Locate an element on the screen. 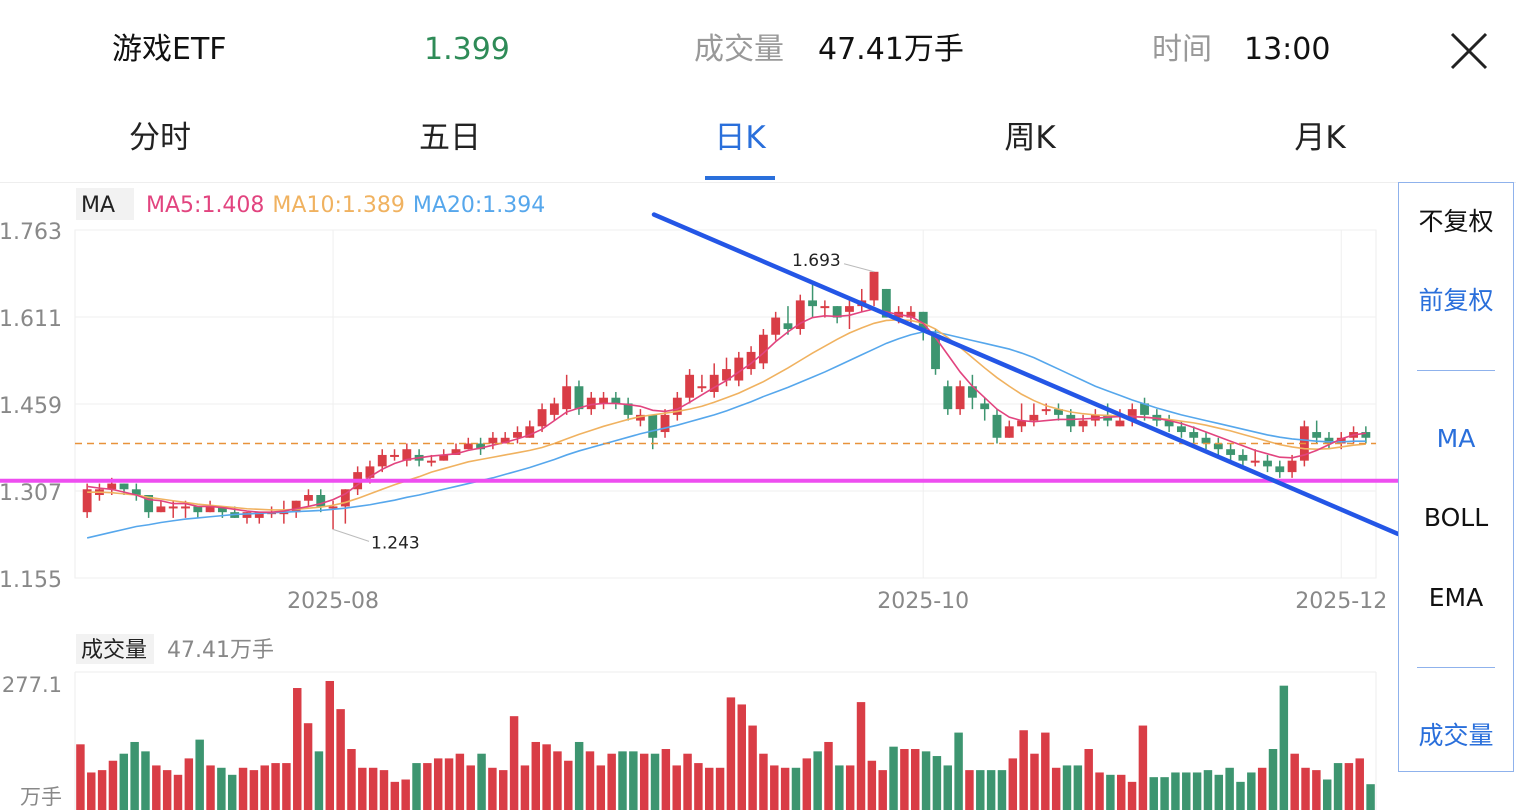  tab-intraday: 分时 is located at coordinates (160, 138).